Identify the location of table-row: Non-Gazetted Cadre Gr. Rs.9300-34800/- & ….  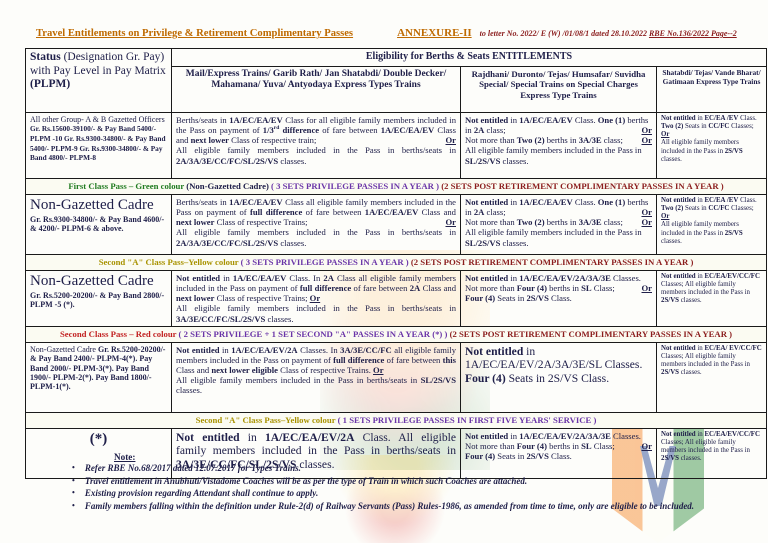
(396, 224).